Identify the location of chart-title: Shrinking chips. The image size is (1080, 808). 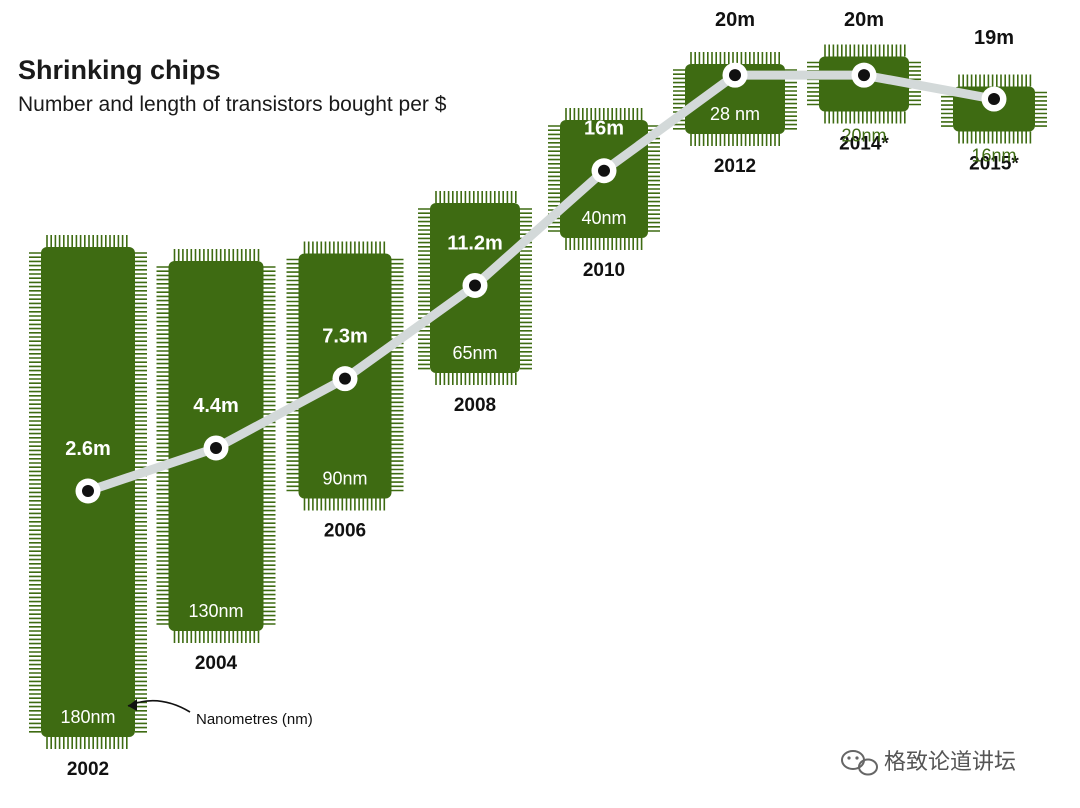
(119, 70).